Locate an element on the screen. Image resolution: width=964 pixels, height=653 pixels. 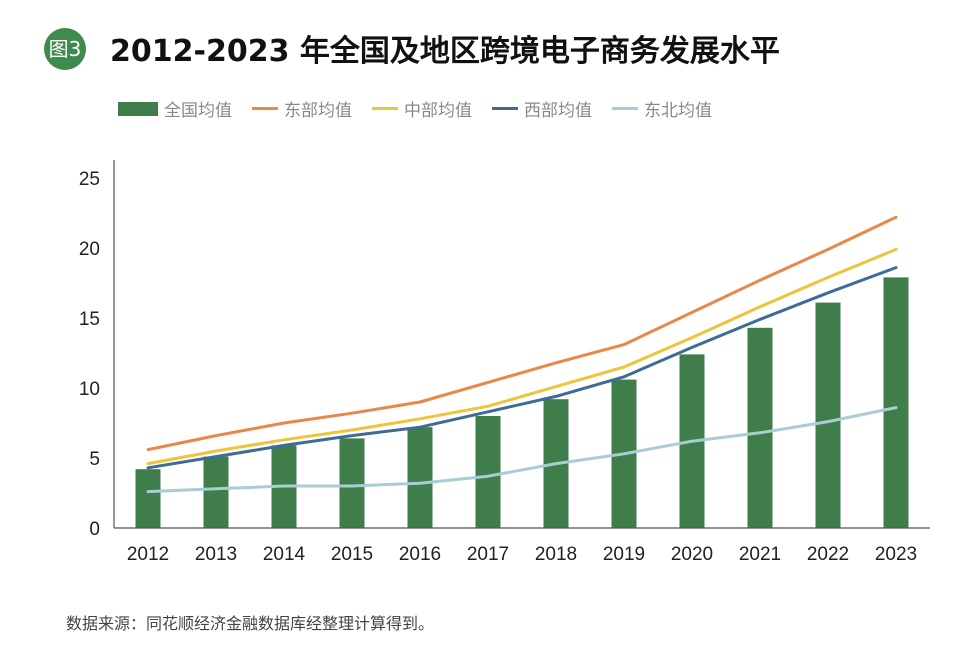
legend-item-northeast: 东北均值 is located at coordinates (662, 108).